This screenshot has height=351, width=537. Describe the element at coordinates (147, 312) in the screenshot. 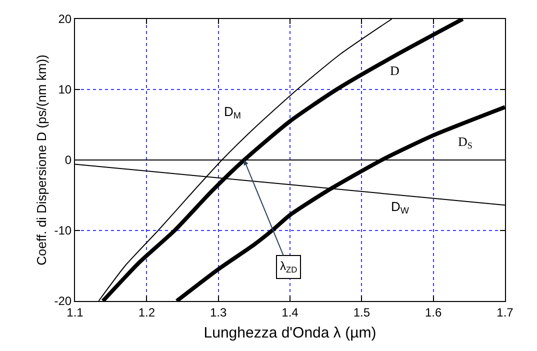

I see `x-tick-label: 1.2` at that location.